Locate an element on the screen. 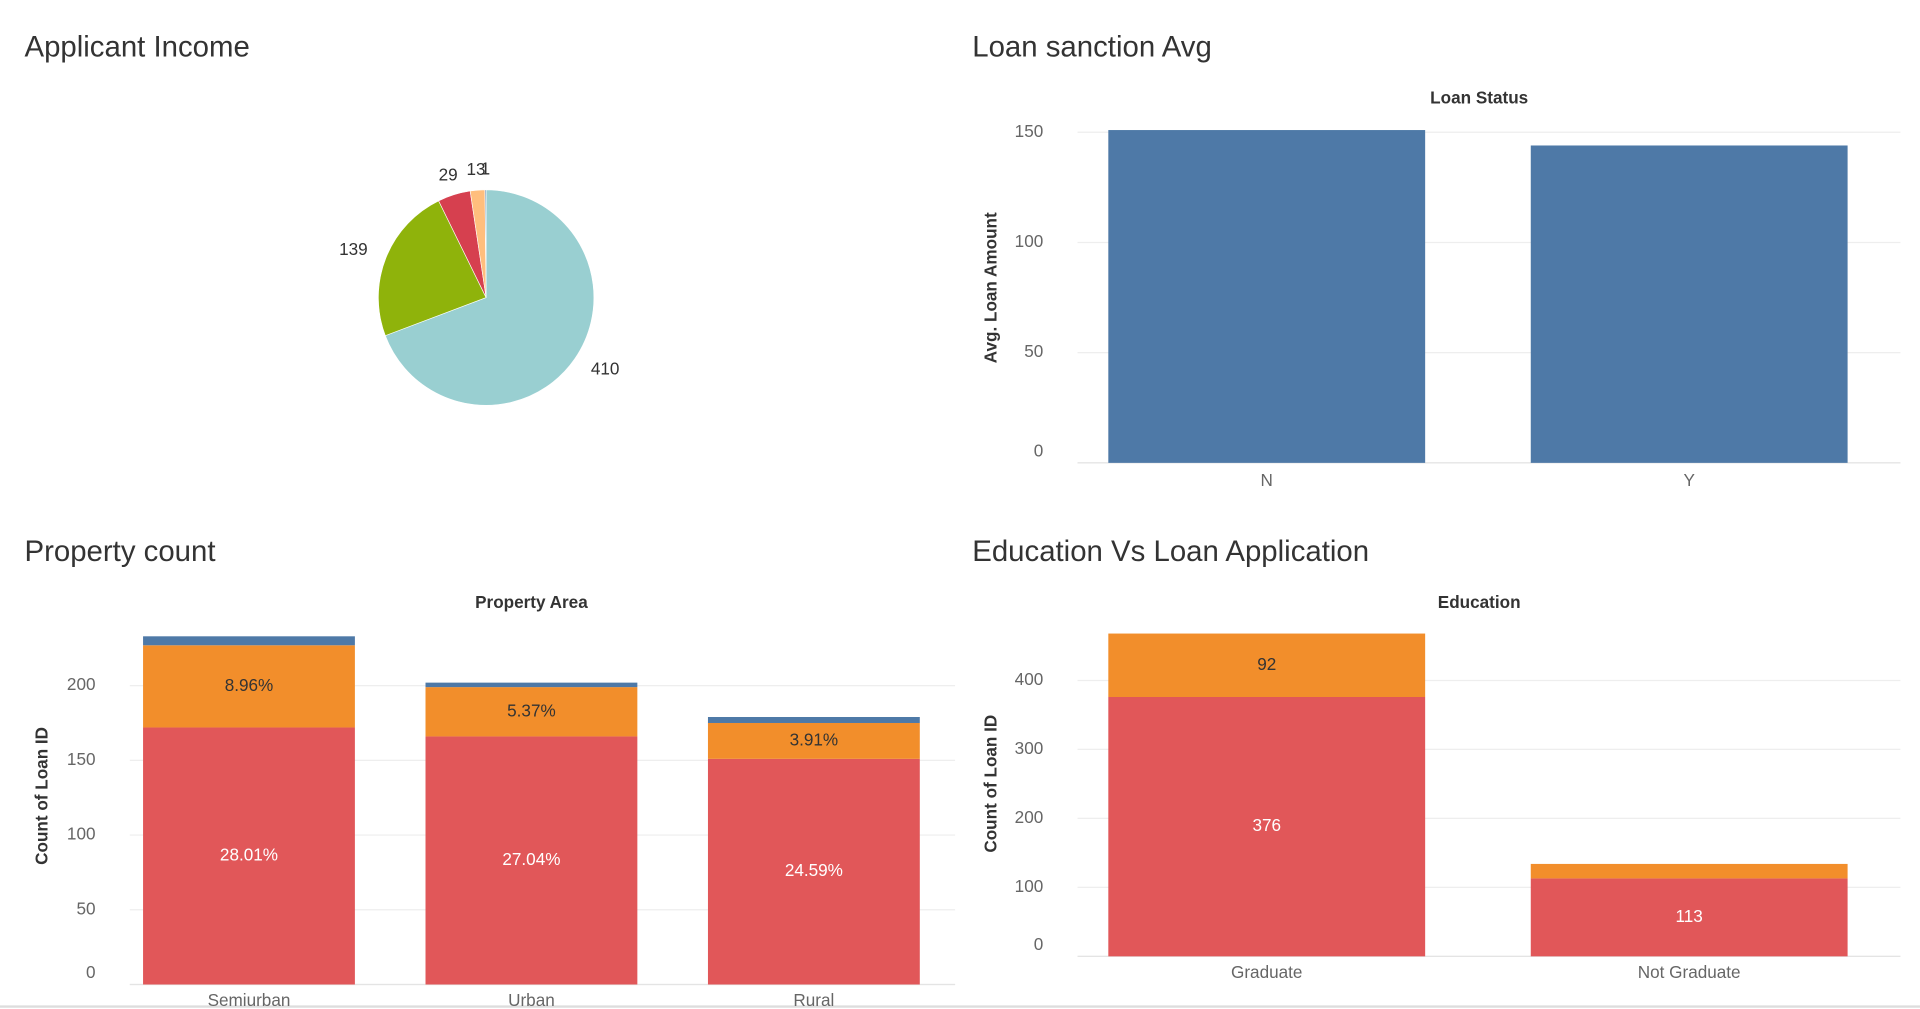 The width and height of the screenshot is (1920, 1009). chart-title: Loan sanction Avg is located at coordinates (1092, 46).